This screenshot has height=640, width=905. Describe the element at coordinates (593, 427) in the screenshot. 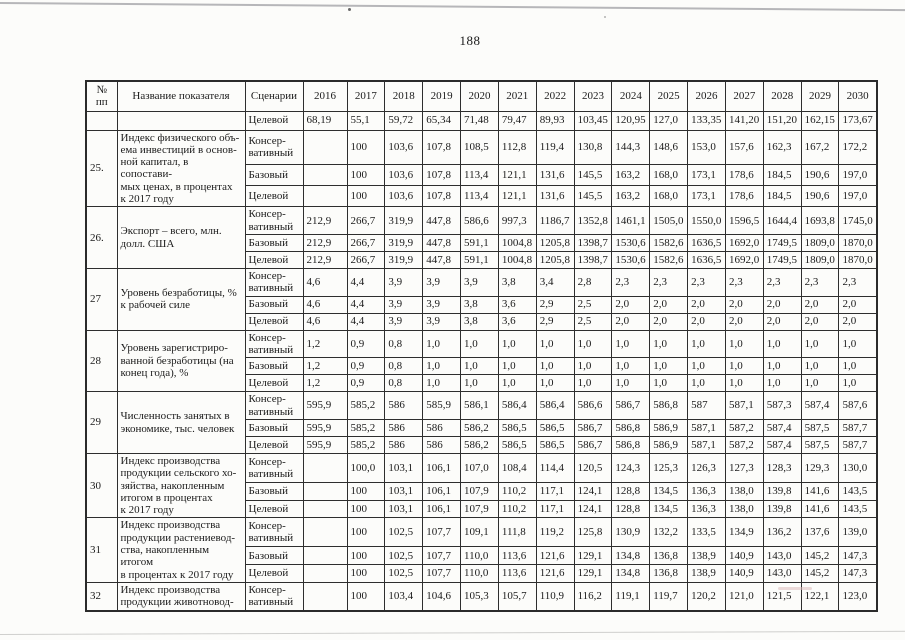

I see `value-cell: 586,7` at that location.